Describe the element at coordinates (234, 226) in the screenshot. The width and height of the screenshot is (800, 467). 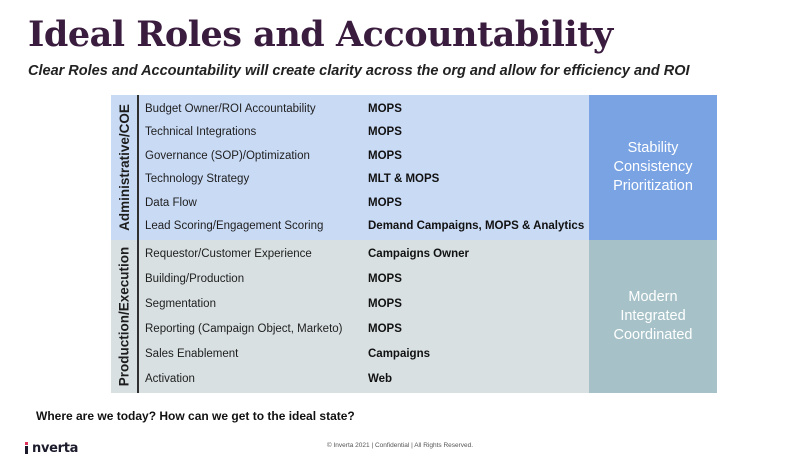
I see `role-task: Lead Scoring/Engagement Scoring` at that location.